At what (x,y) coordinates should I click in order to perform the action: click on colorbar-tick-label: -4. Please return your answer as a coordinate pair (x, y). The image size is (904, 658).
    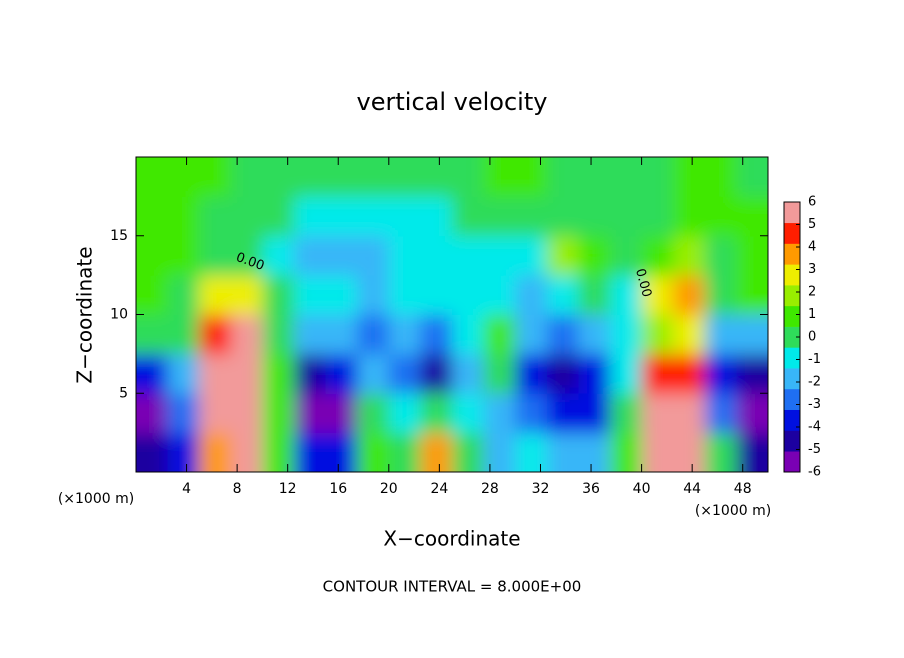
    Looking at the image, I should click on (814, 427).